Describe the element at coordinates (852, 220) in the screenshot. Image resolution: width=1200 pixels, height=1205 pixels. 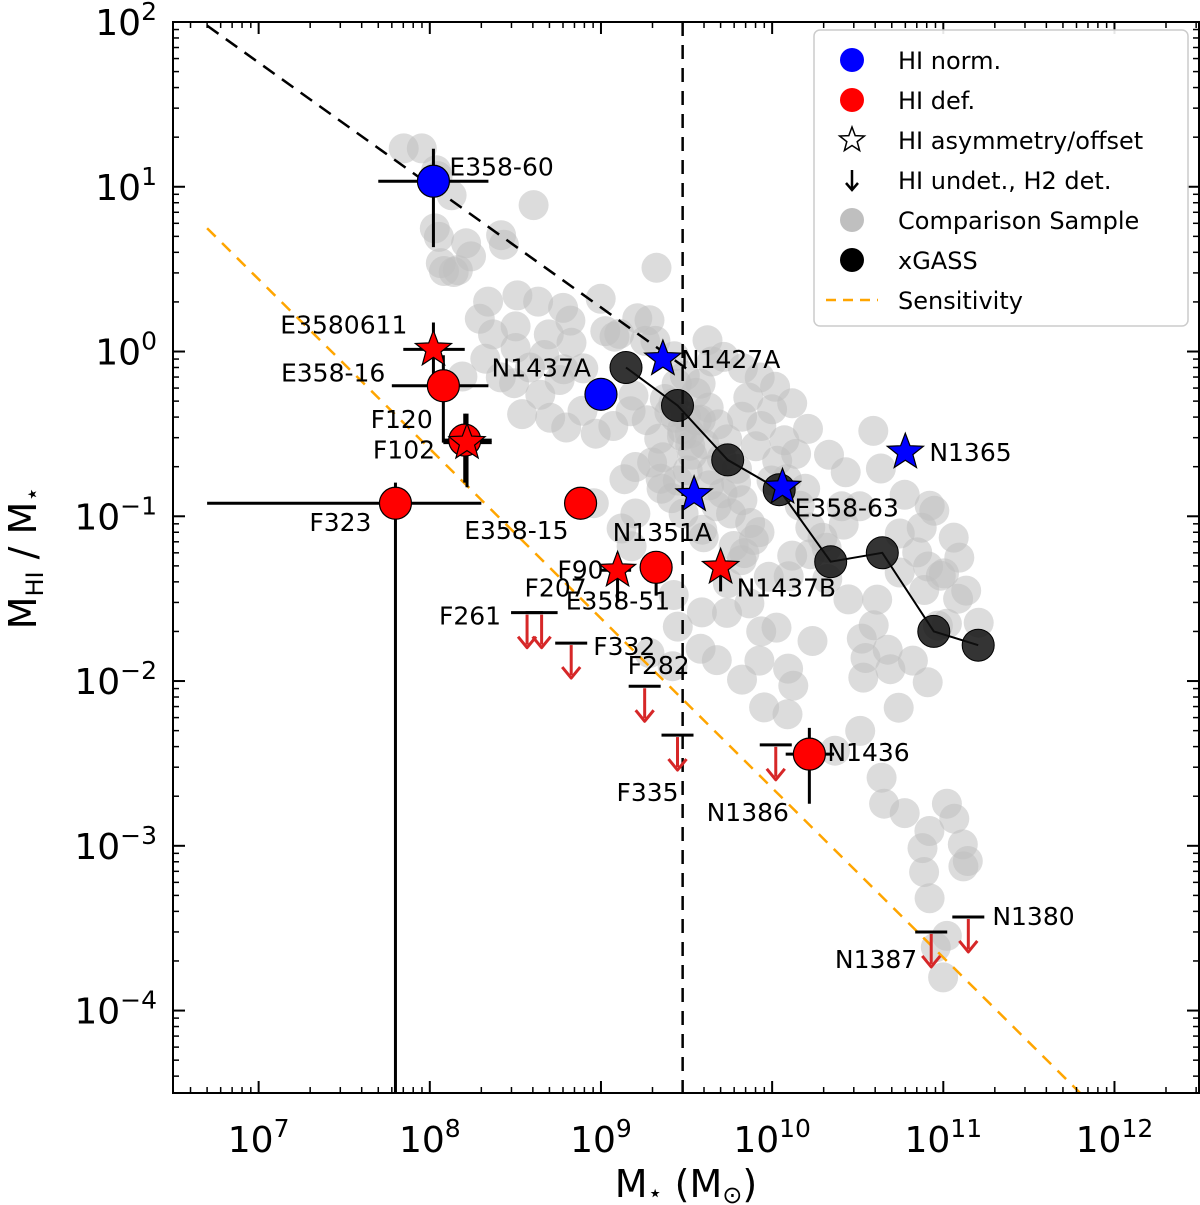
I see `legend-marker-comparison-sample` at that location.